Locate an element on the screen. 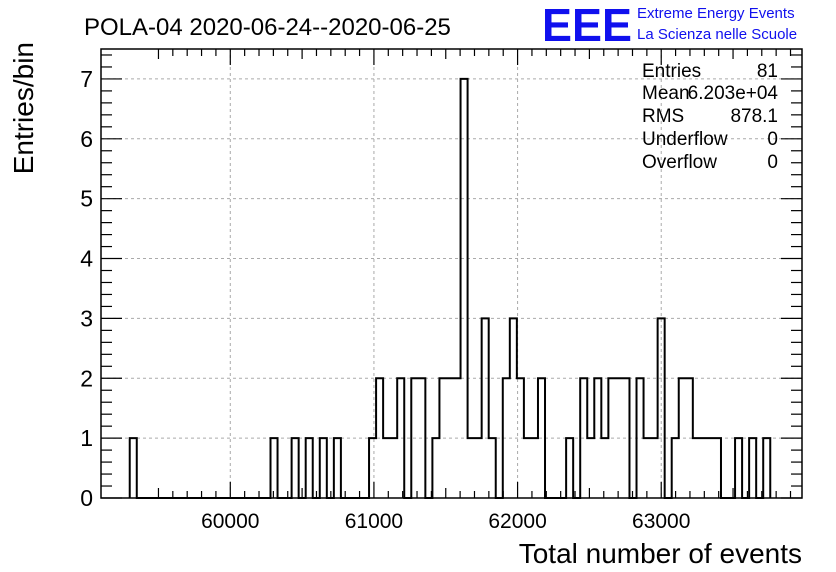 This screenshot has height=572, width=836. x-tick-labels: 60000 61000 62000 63000 is located at coordinates (445, 521).